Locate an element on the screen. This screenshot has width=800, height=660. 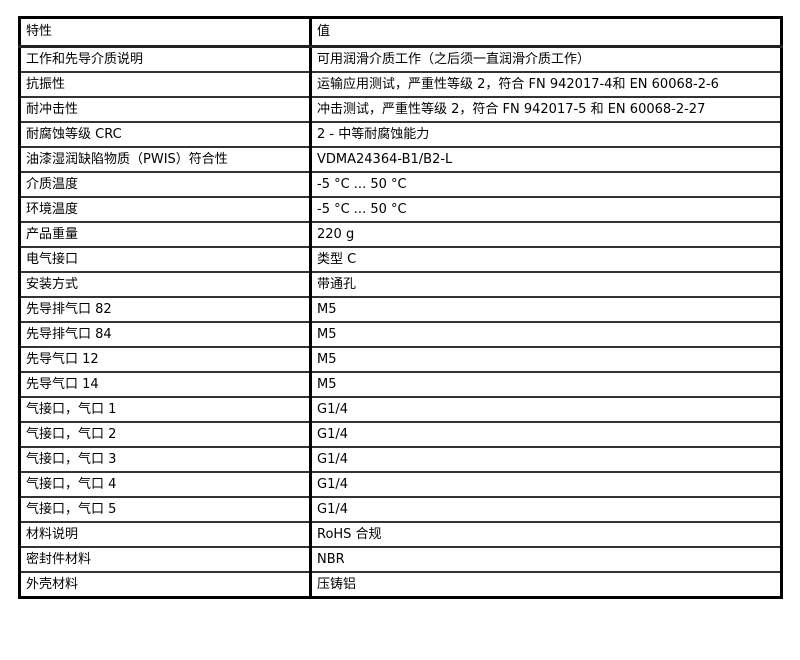
property-cell: 产品重量 is located at coordinates (165, 234).